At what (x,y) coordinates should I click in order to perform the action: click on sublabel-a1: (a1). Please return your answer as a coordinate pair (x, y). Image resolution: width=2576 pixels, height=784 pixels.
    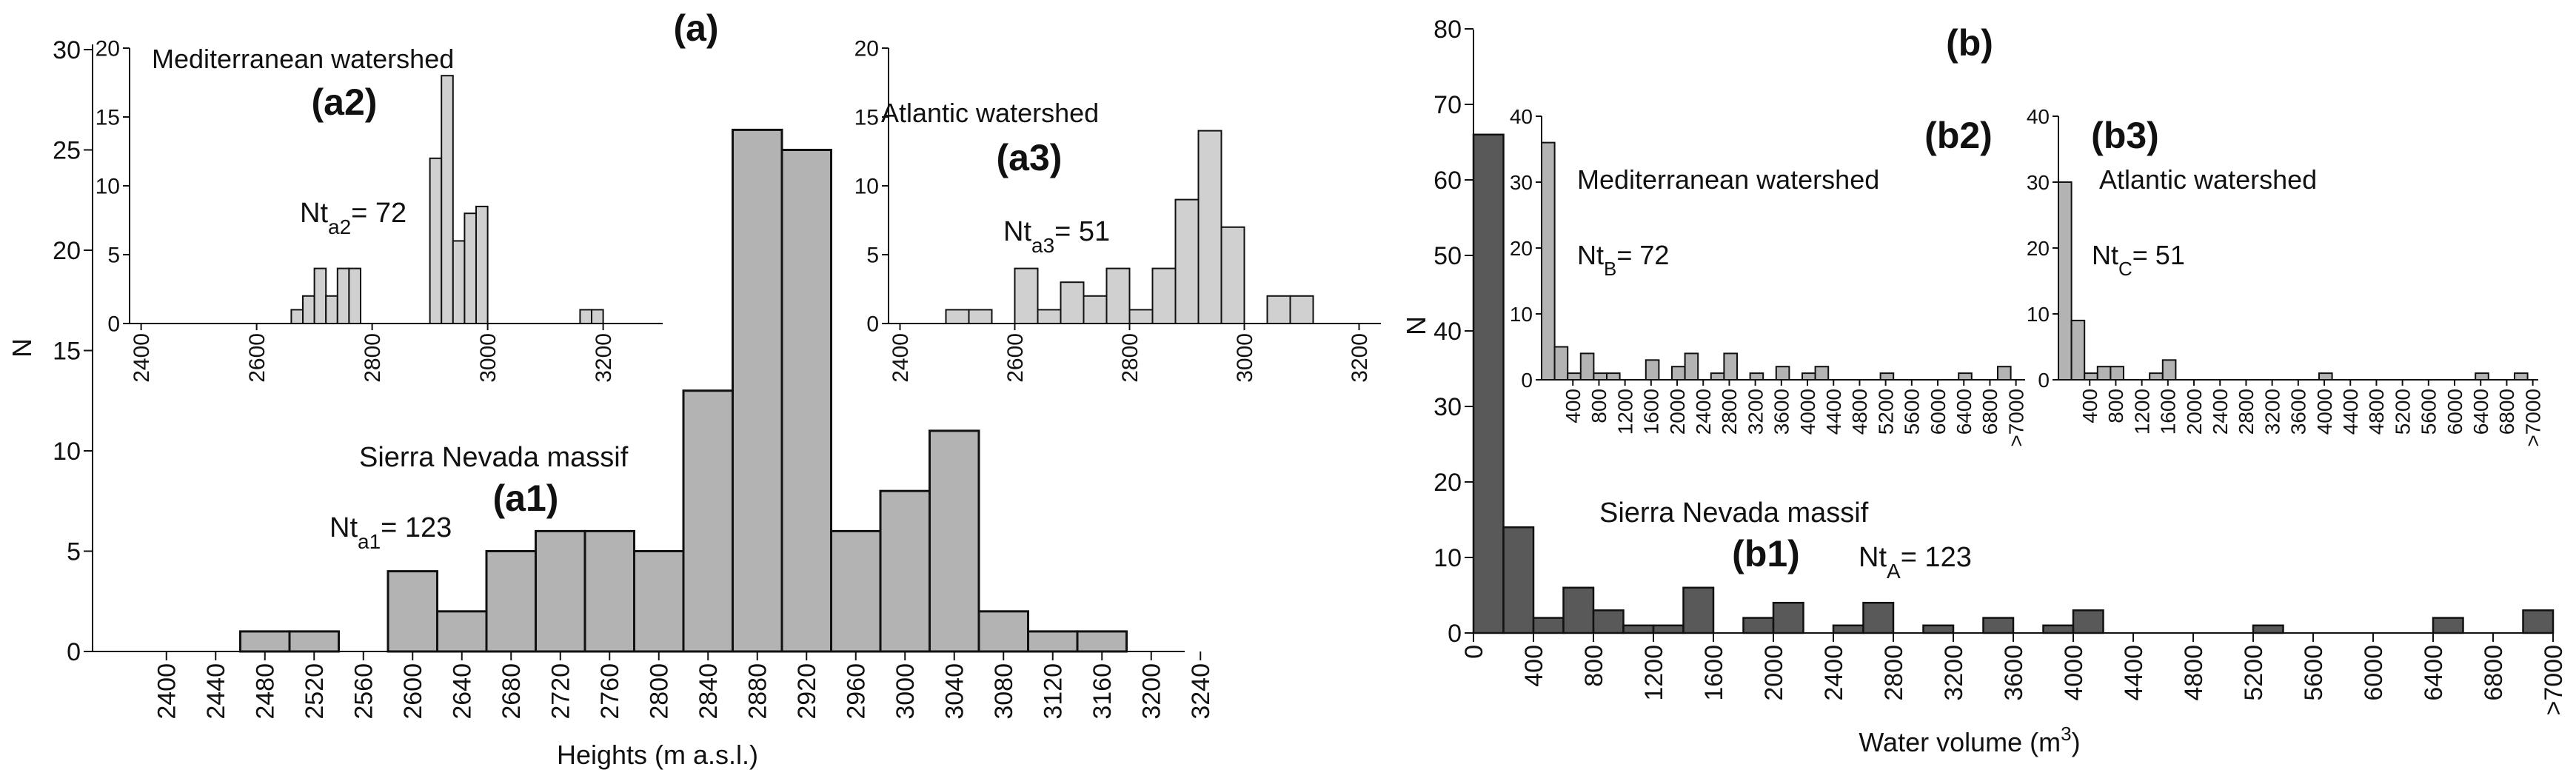
    Looking at the image, I should click on (526, 499).